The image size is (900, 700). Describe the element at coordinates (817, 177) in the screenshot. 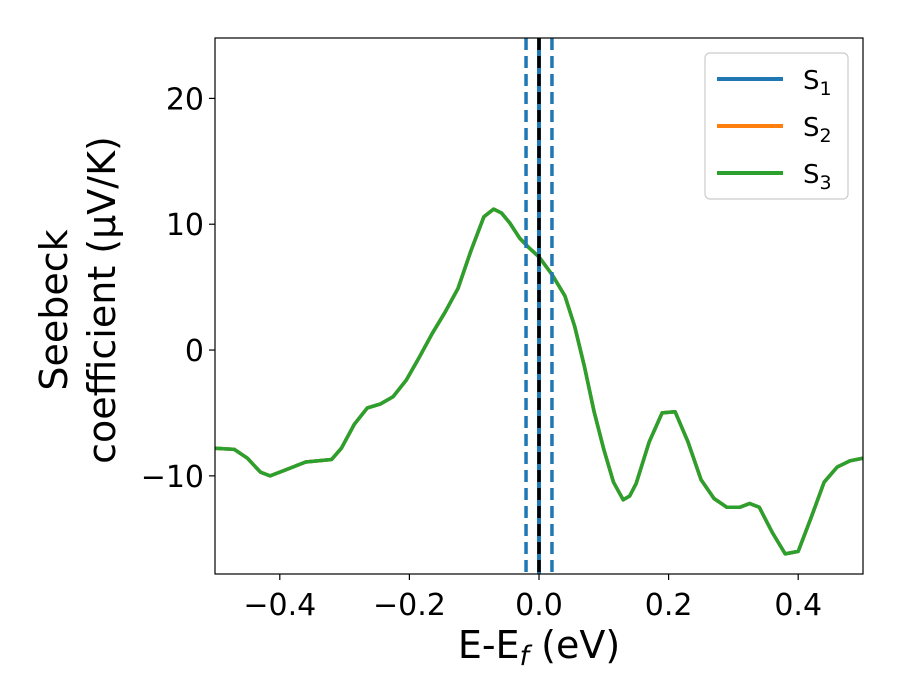

I see `legend-label-s3: S3` at that location.